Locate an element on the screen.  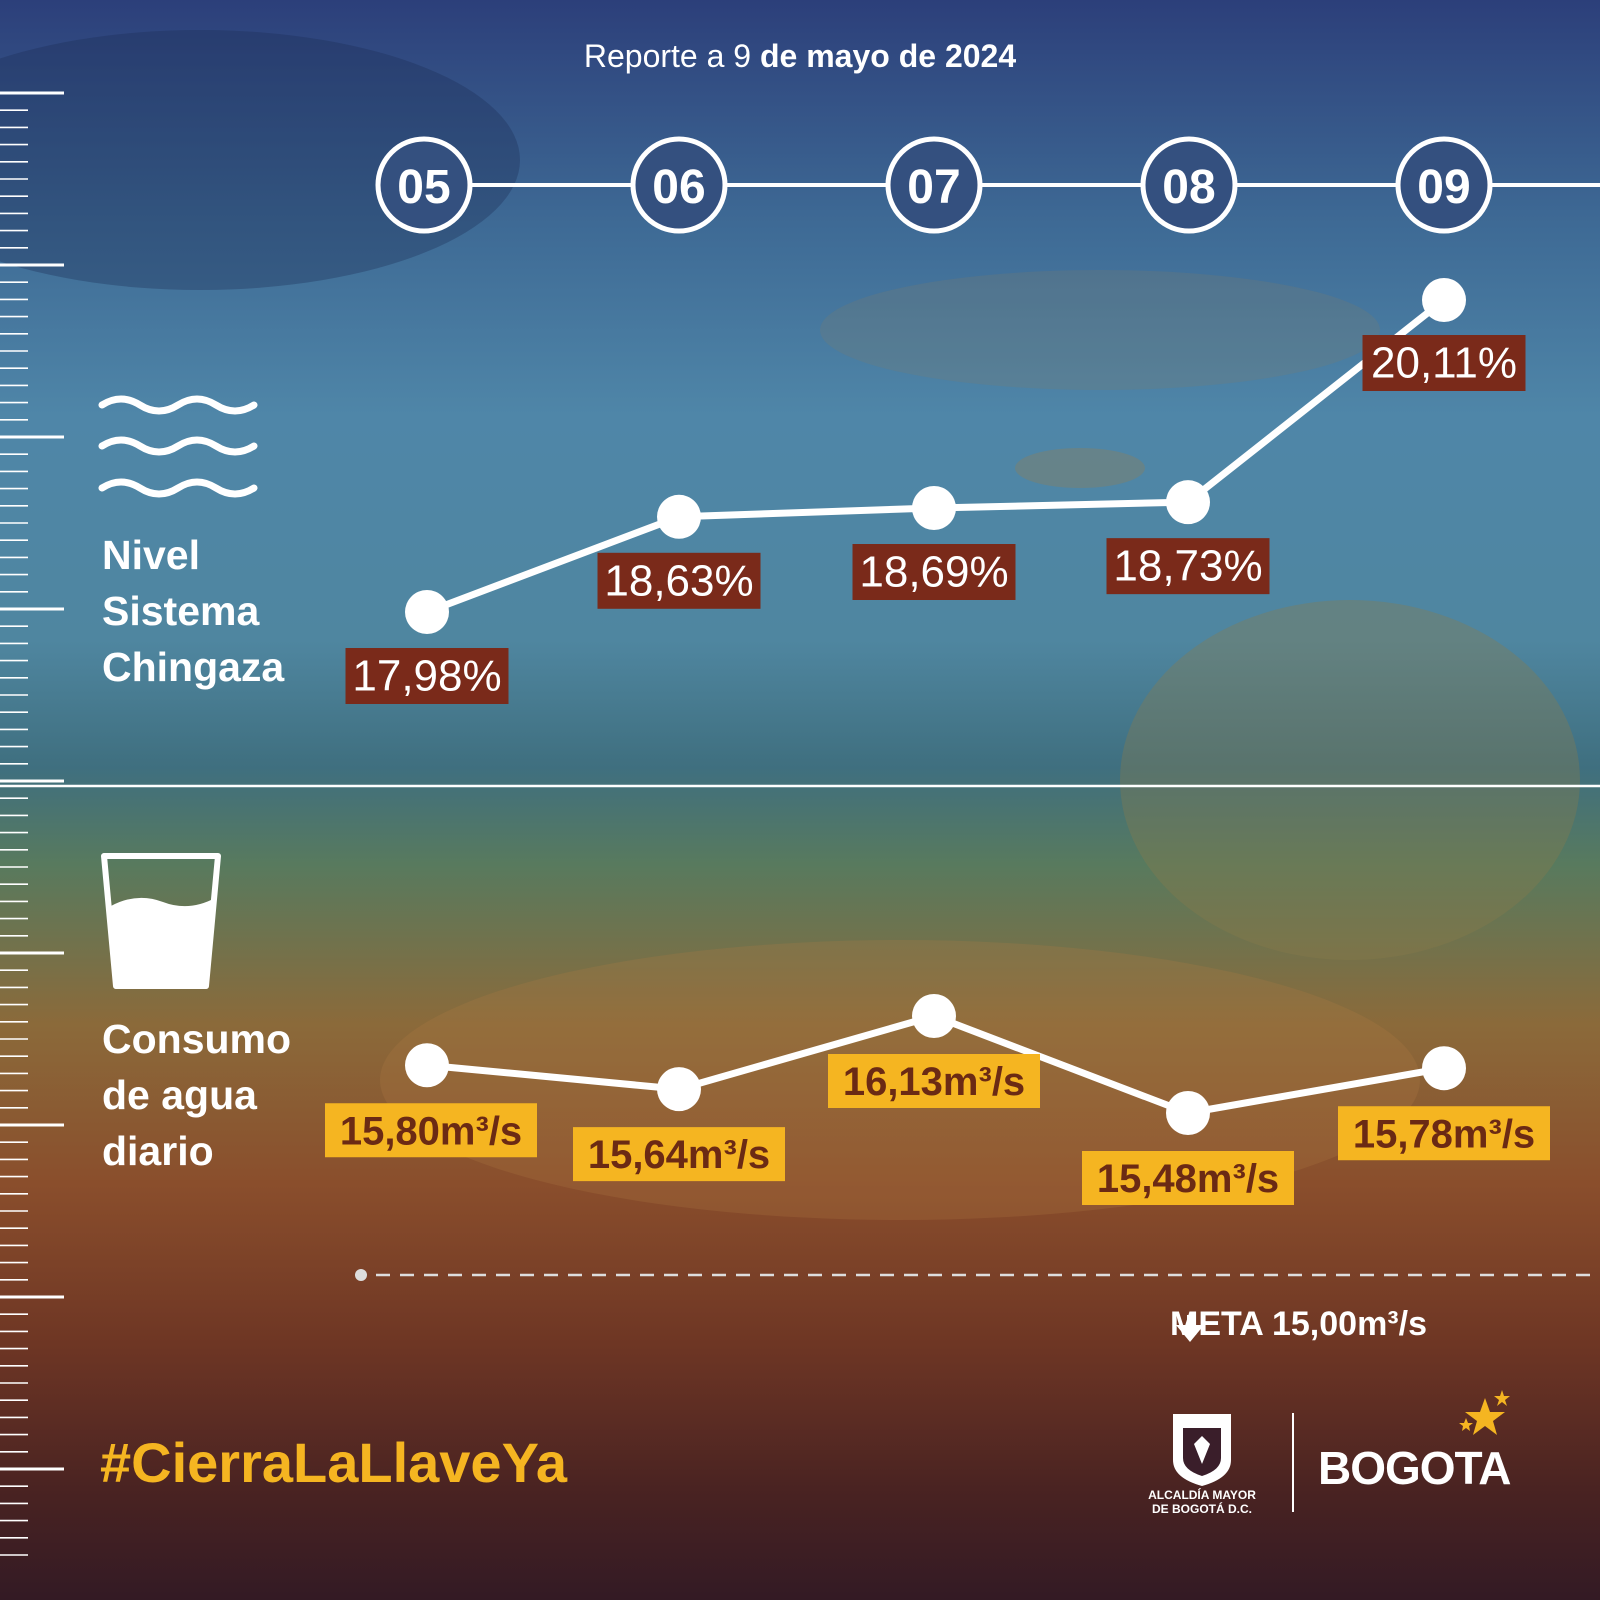
meta-target-label: META 15,00m³/s is located at coordinates (1298, 1324).